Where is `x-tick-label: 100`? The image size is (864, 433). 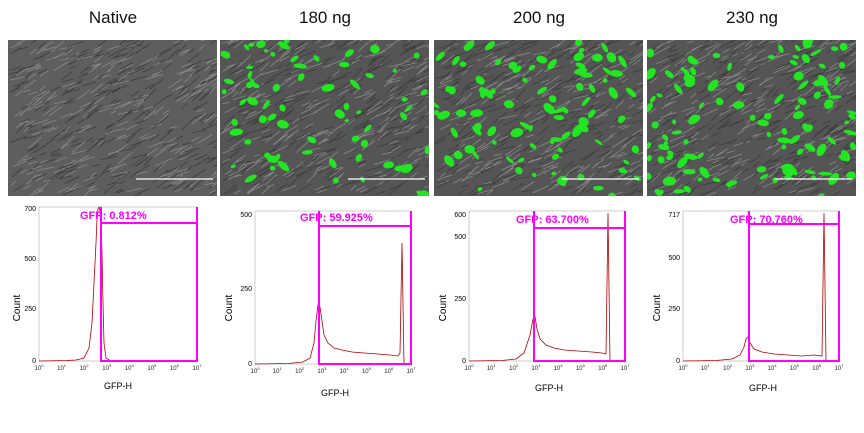 x-tick-label: 100 is located at coordinates (256, 370).